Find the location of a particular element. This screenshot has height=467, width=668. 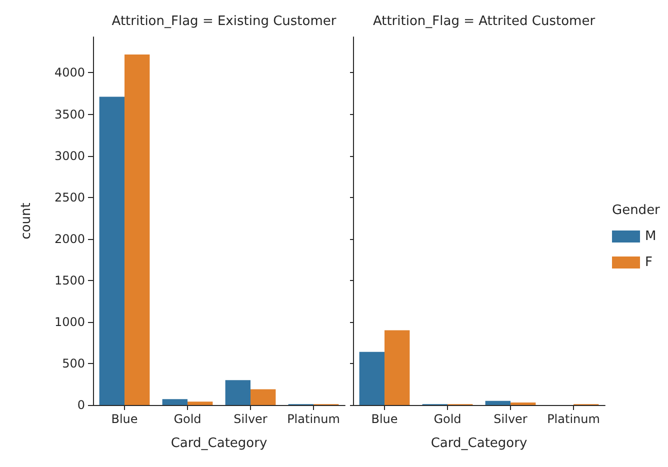

y-tick-label: 3500 is located at coordinates (69, 114).